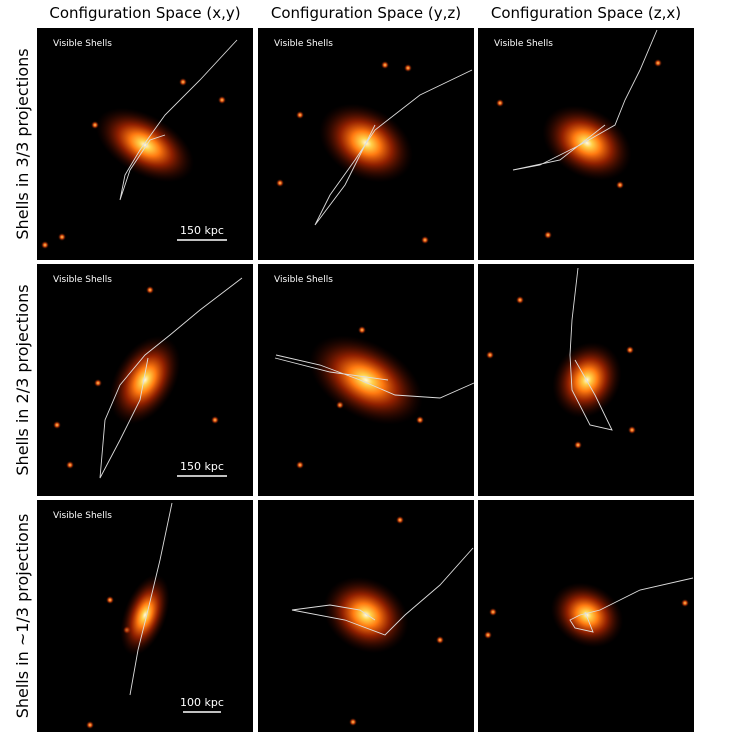 Image resolution: width=747 pixels, height=747 pixels. I want to click on row-label: Shells in ~1/3 projections, so click(22, 616).